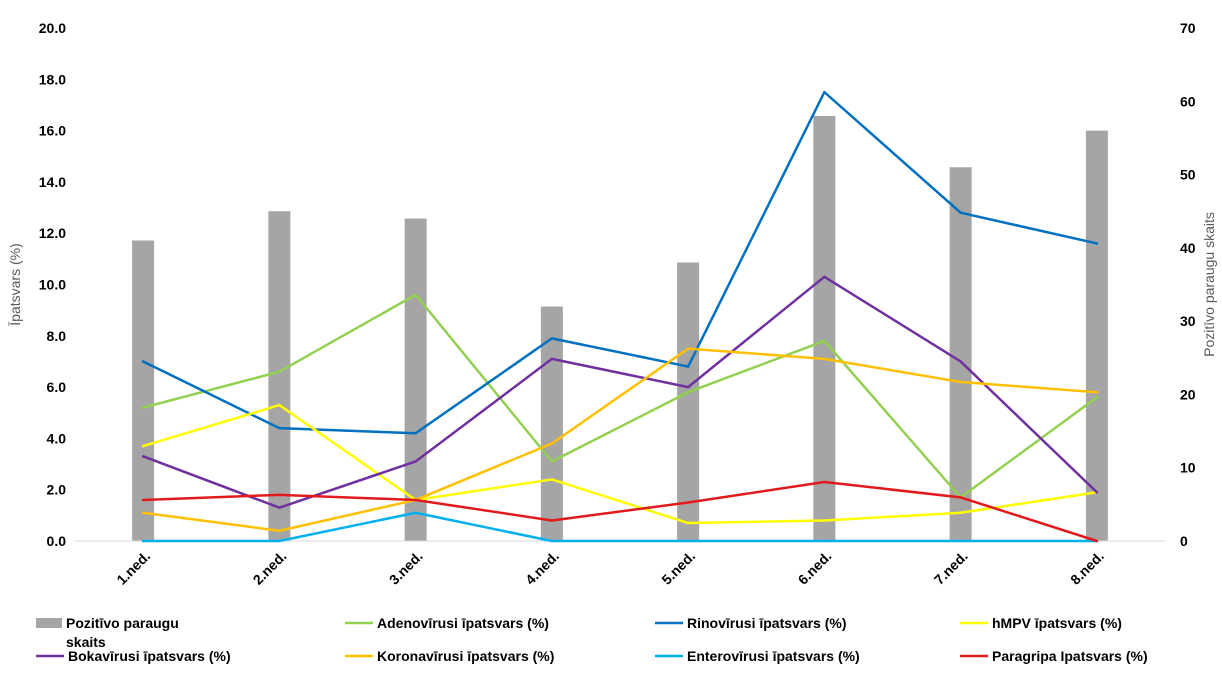 The width and height of the screenshot is (1222, 680). What do you see at coordinates (122, 623) in the screenshot?
I see `legend-bar-label: Pozitīvo paraugu` at bounding box center [122, 623].